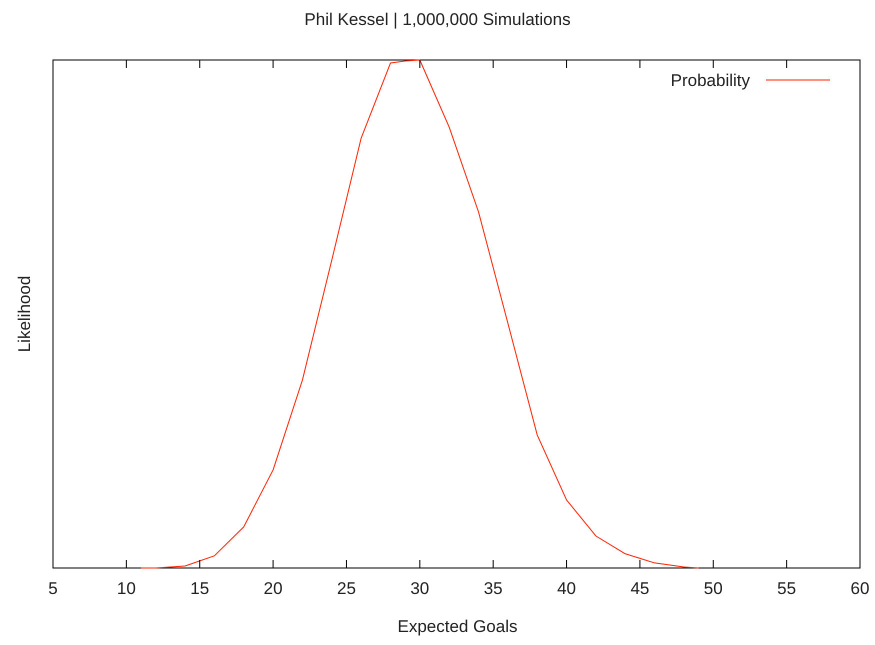 This screenshot has height=645, width=875. Describe the element at coordinates (786, 588) in the screenshot. I see `x-tick-label: 55` at that location.